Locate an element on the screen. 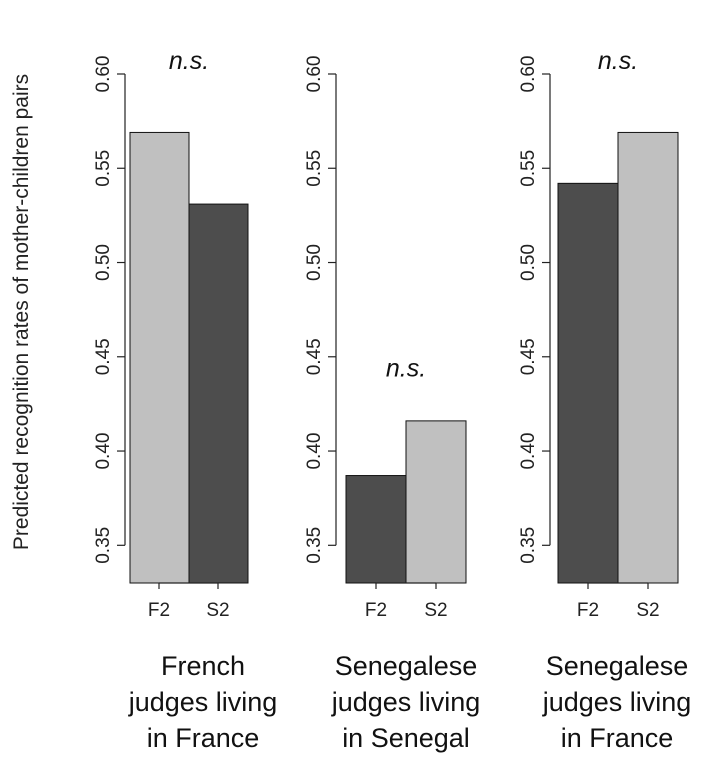 This screenshot has width=703, height=760. panel-title-line: in Senegal is located at coordinates (406, 738).